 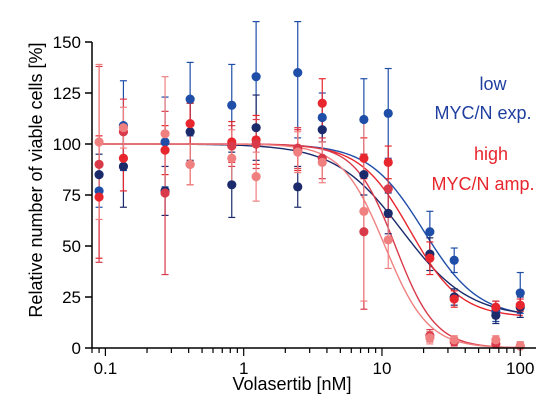 What do you see at coordinates (67, 93) in the screenshot?
I see `y-tick-label: 125` at bounding box center [67, 93].